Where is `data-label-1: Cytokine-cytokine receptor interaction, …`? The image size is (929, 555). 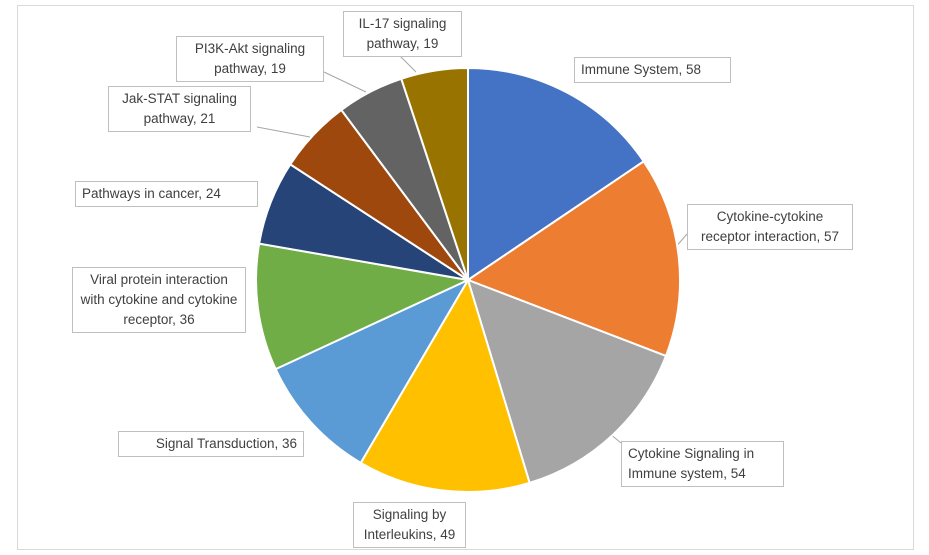
data-label-1: Cytokine-cytokine receptor interaction, … is located at coordinates (770, 227).